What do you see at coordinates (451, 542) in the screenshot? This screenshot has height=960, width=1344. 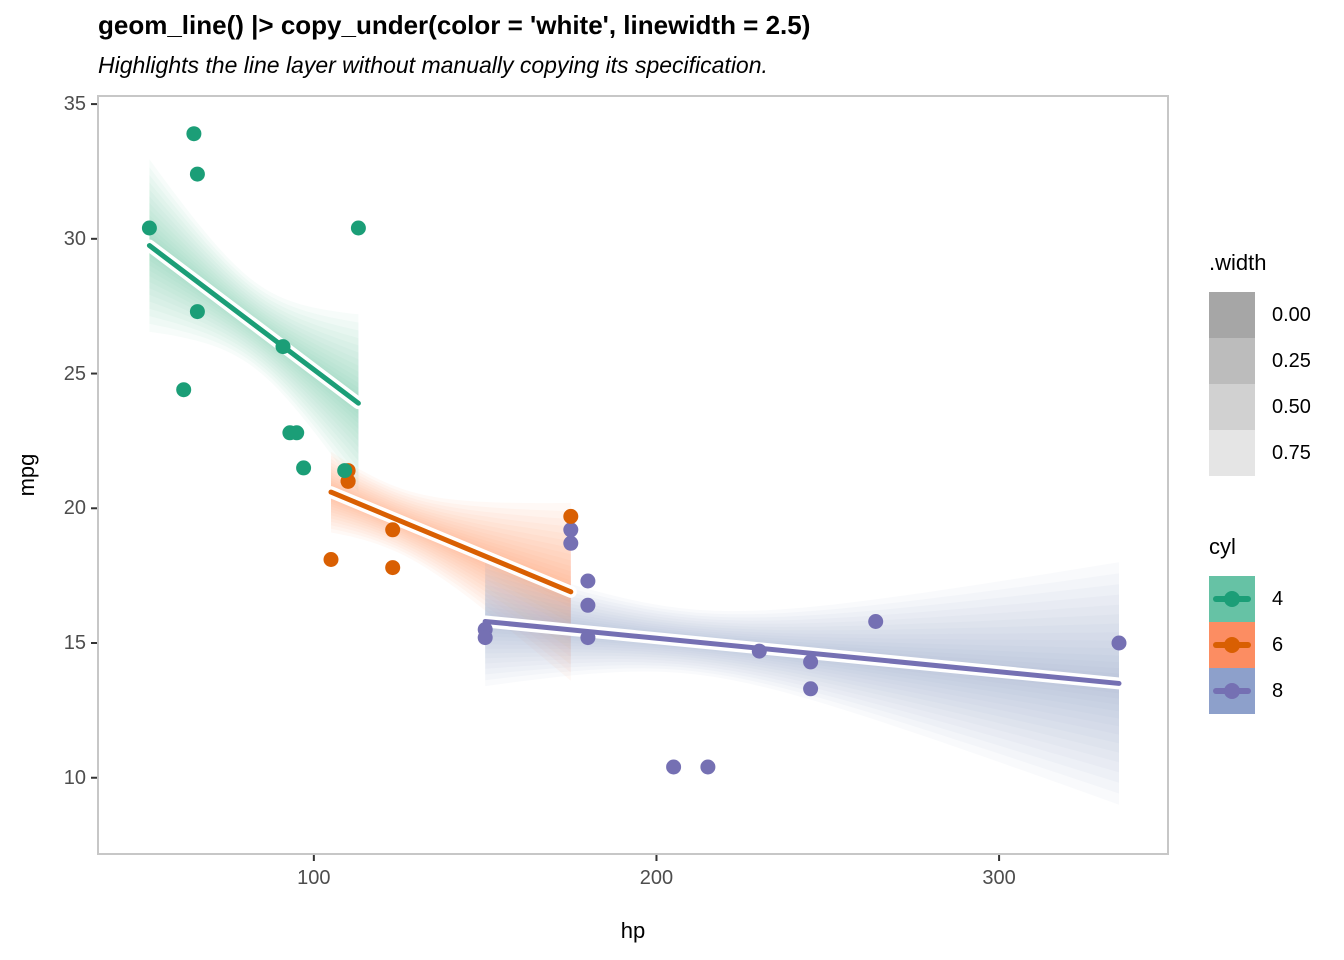 I see `trend-line-cyl6` at bounding box center [451, 542].